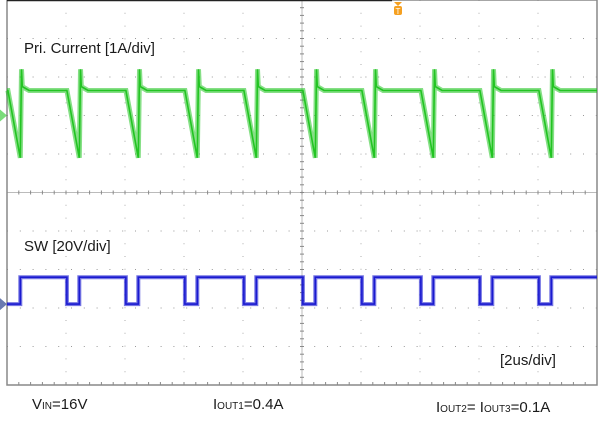 The image size is (600, 426). What do you see at coordinates (3, 304) in the screenshot?
I see `channel2-ground-marker` at bounding box center [3, 304].